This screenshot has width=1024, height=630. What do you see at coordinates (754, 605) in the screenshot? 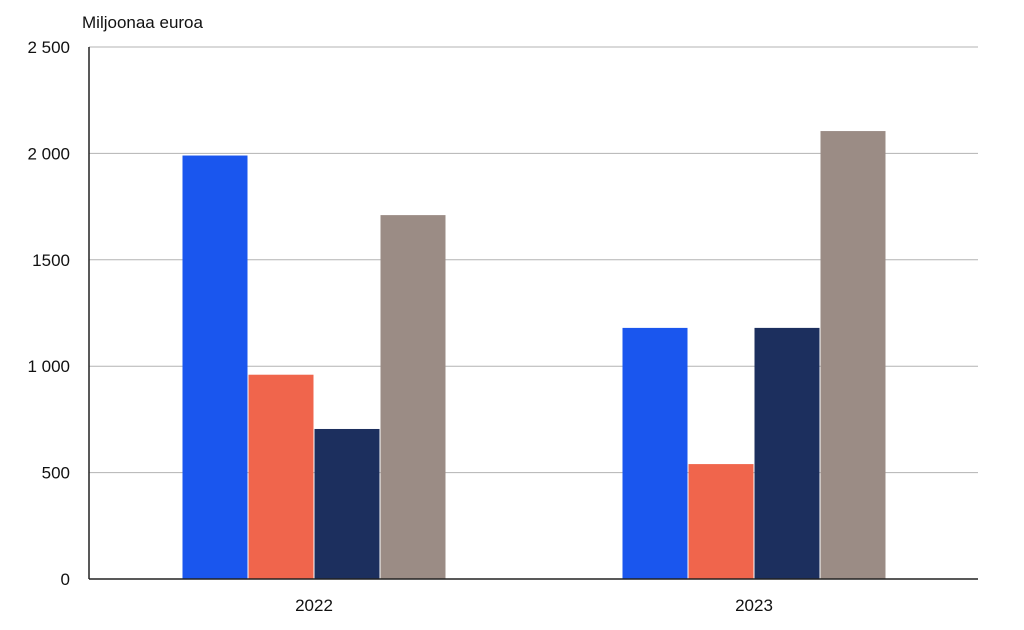
I see `x-tick-label: 2023` at bounding box center [754, 605].